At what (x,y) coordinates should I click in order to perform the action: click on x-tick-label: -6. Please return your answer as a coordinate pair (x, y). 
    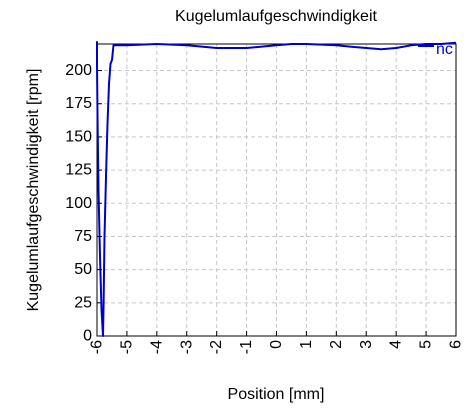
    Looking at the image, I should click on (97, 347).